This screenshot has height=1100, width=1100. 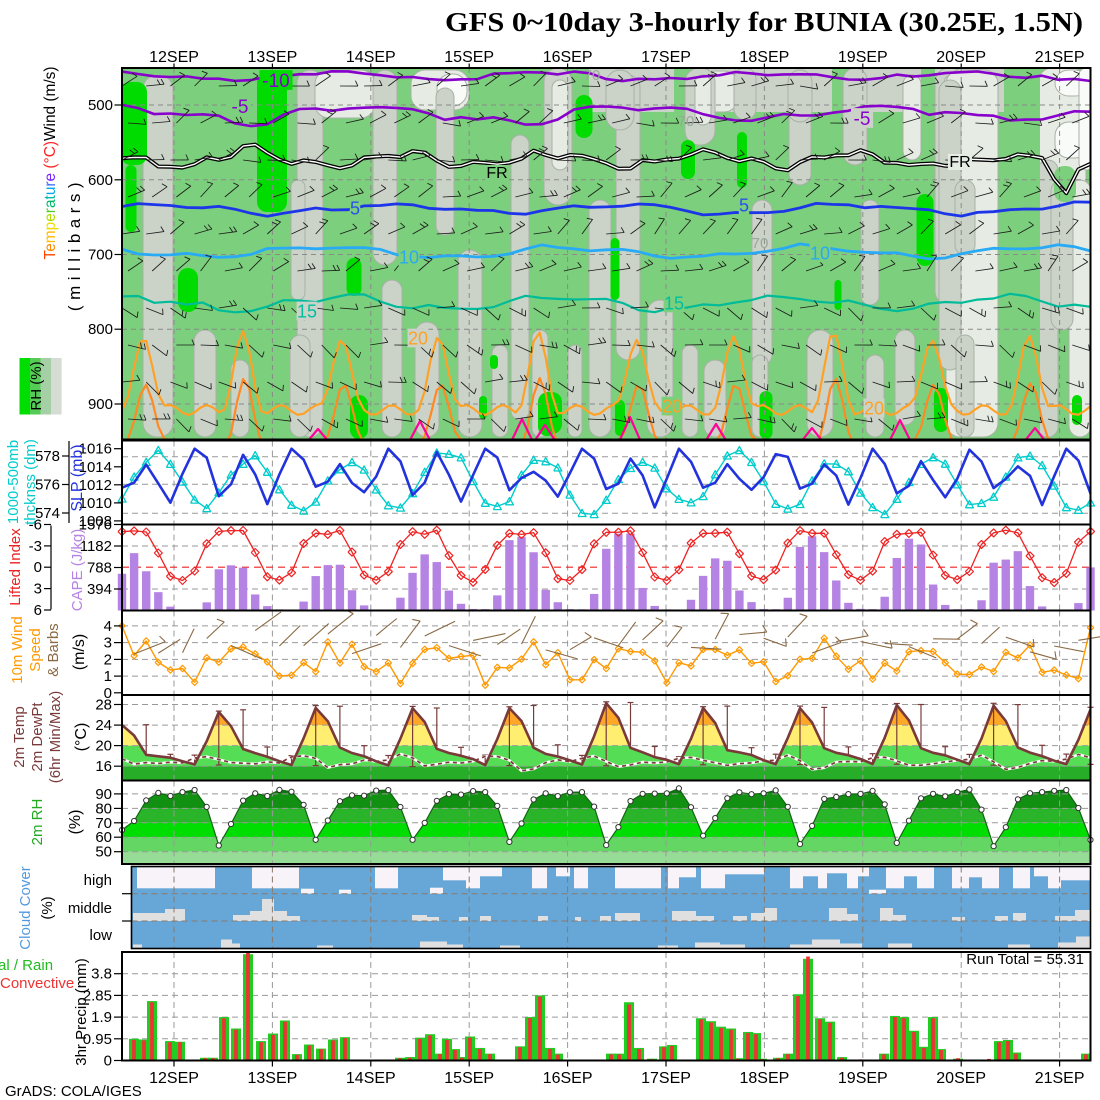 I want to click on svg-text: (°C), so click(x=81, y=737).